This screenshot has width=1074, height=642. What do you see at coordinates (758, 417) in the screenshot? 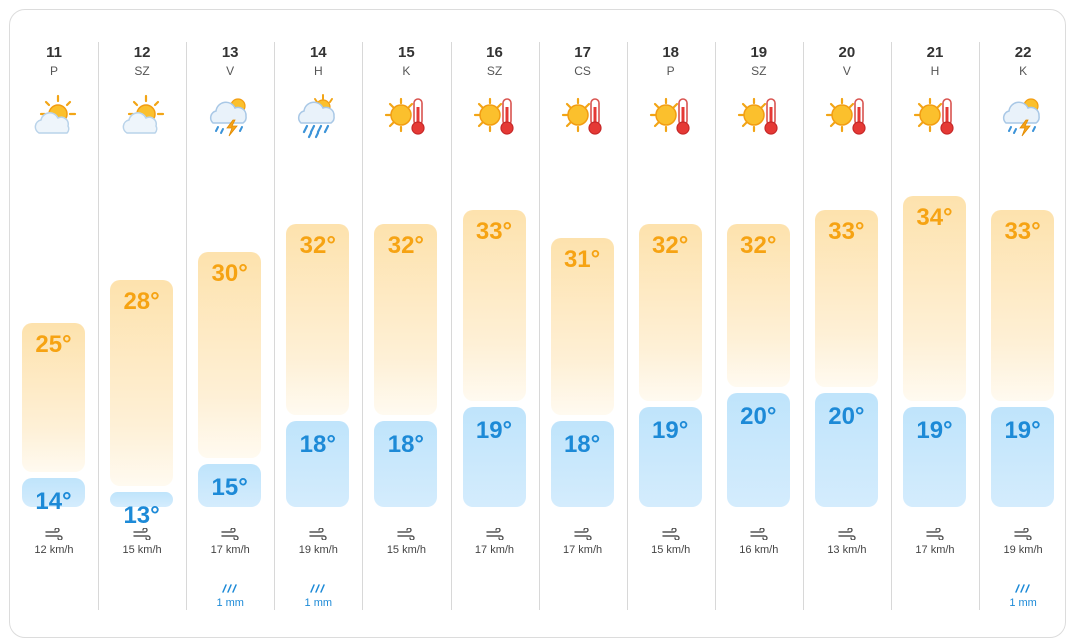
I see `low-temp-label: 20°` at bounding box center [758, 417].